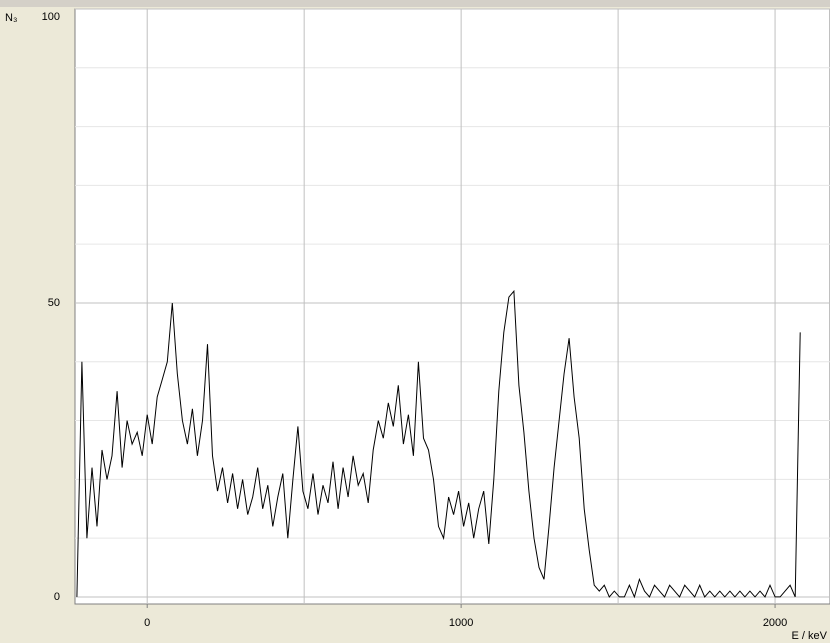 Image resolution: width=830 pixels, height=643 pixels. What do you see at coordinates (415, 3) in the screenshot?
I see `top-bar` at bounding box center [415, 3].